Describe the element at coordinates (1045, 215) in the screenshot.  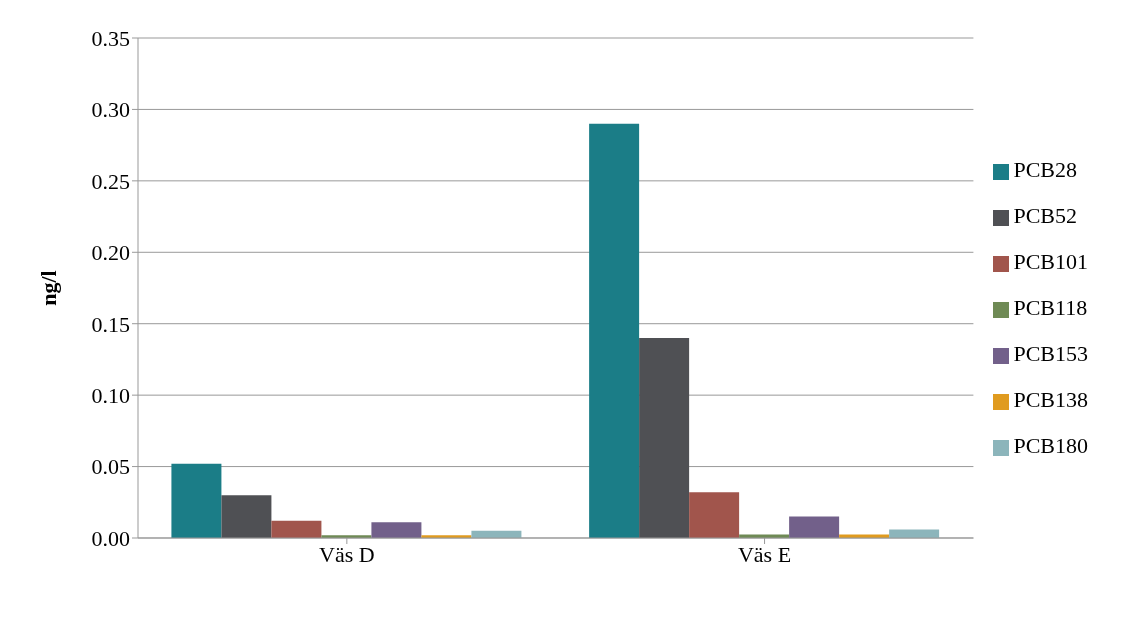
I see `legend-label: PCB52` at that location.